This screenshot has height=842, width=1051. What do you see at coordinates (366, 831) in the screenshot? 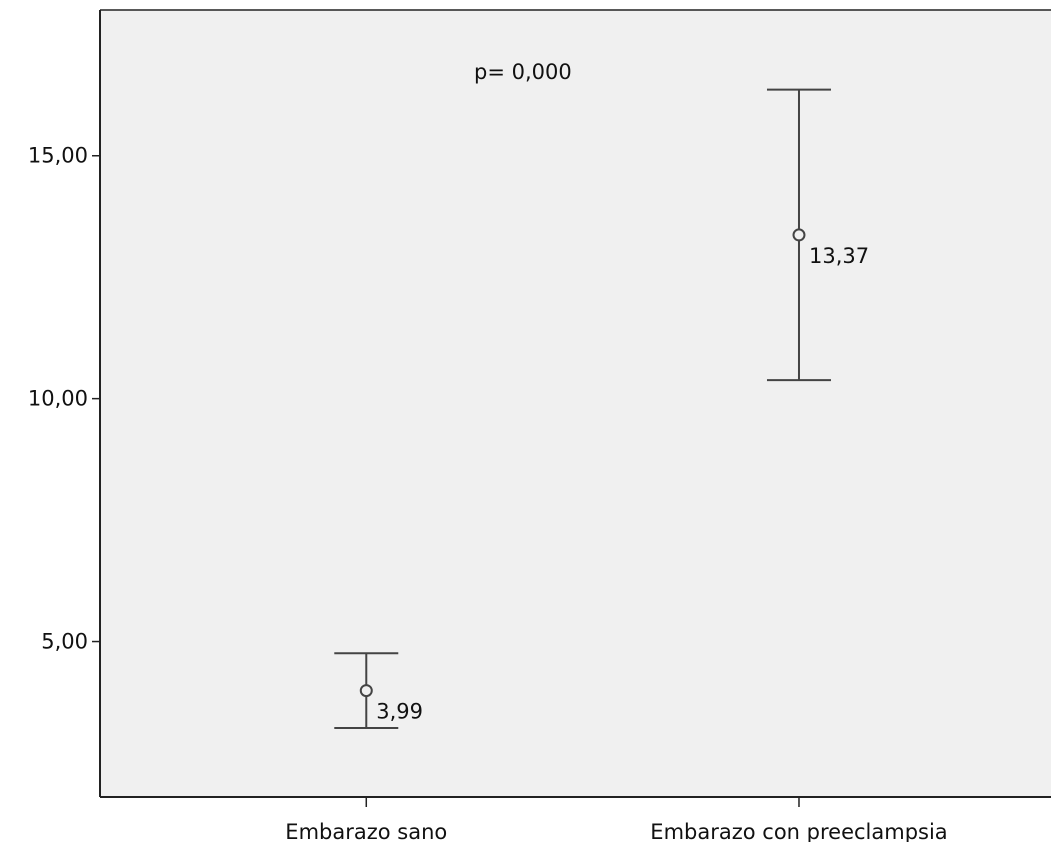
I see `x-category-label: Embarazo sano` at bounding box center [366, 831].